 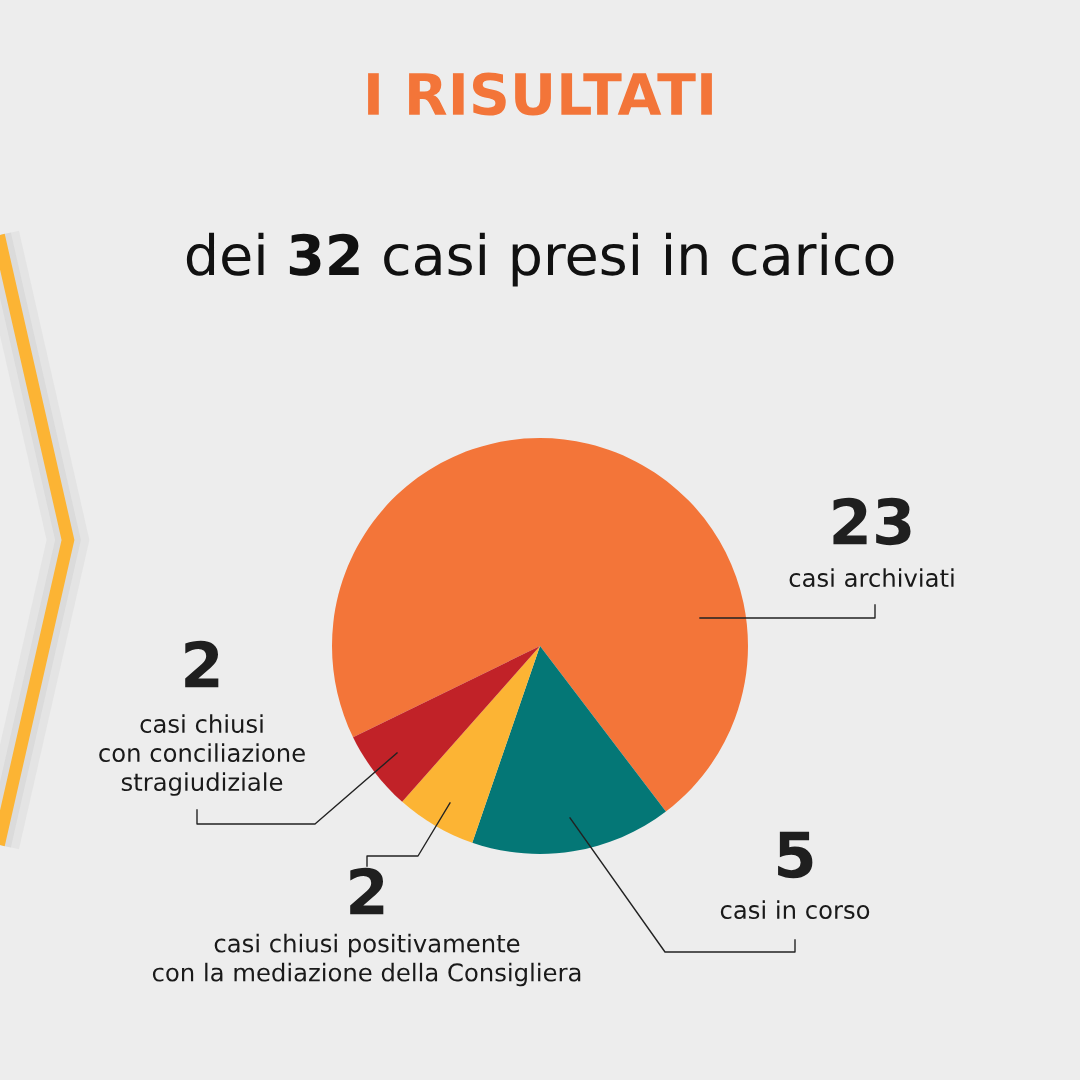 I want to click on slice-label: casi chiusi con conciliazione stragiudiziale, so click(x=202, y=755).